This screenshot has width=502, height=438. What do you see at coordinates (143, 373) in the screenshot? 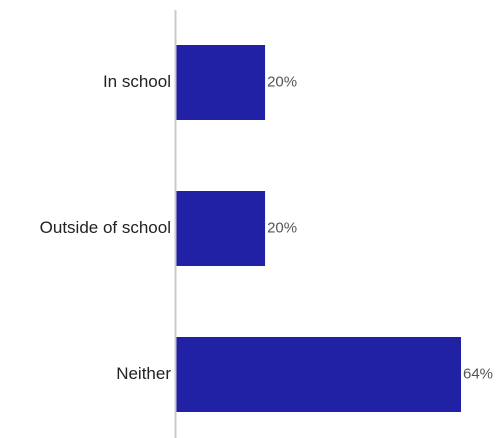
I see `category-label-2: Neither` at bounding box center [143, 373].